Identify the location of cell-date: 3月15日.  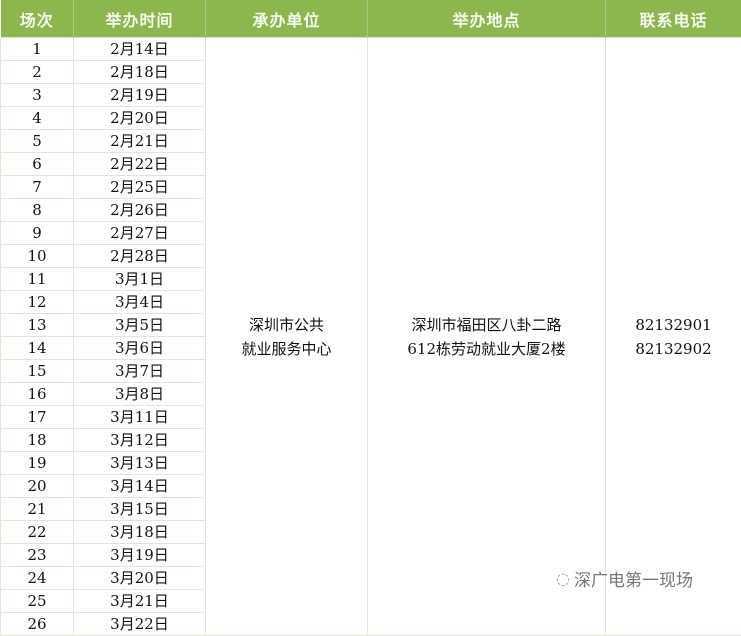
(140, 509).